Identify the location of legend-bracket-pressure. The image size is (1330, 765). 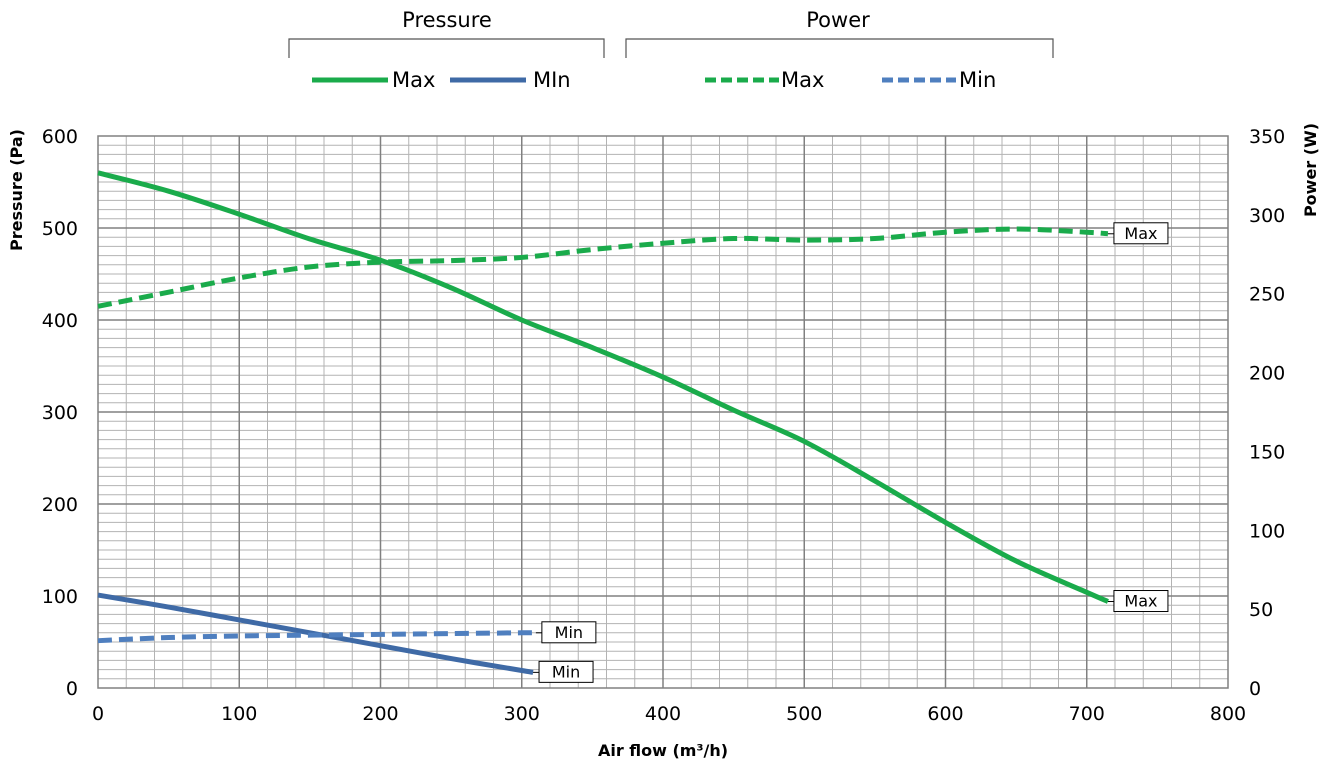
(446, 48).